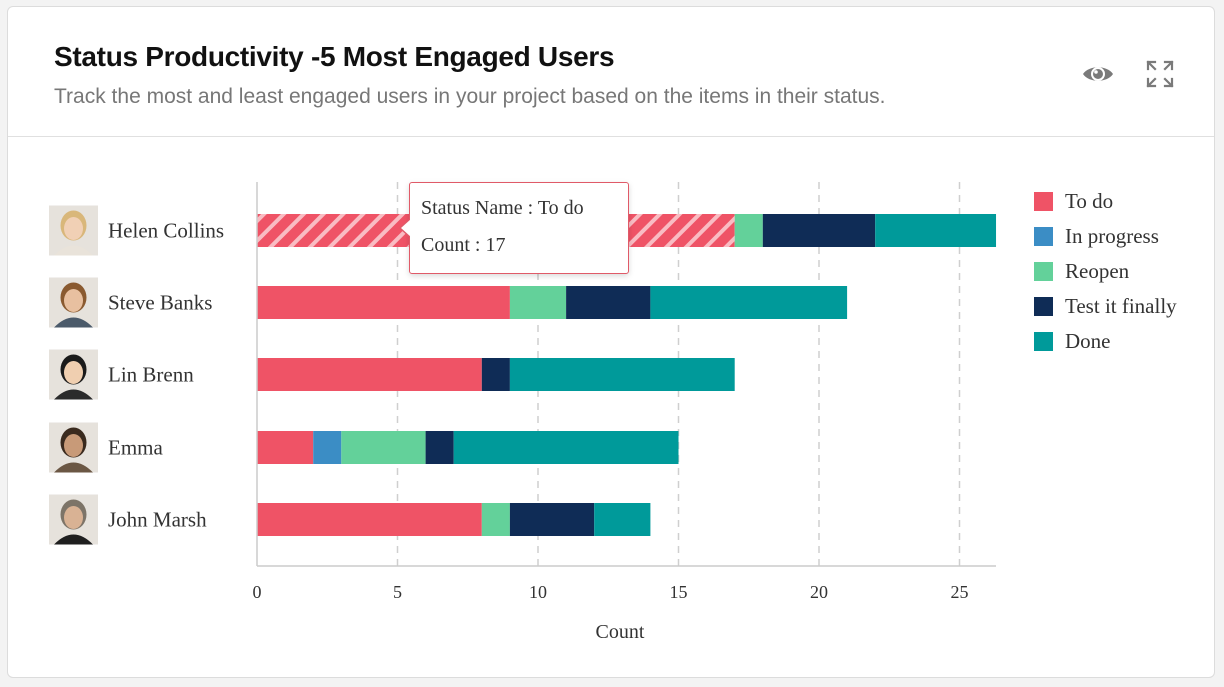 This screenshot has height=687, width=1224. What do you see at coordinates (1098, 74) in the screenshot?
I see `eye-icon` at bounding box center [1098, 74].